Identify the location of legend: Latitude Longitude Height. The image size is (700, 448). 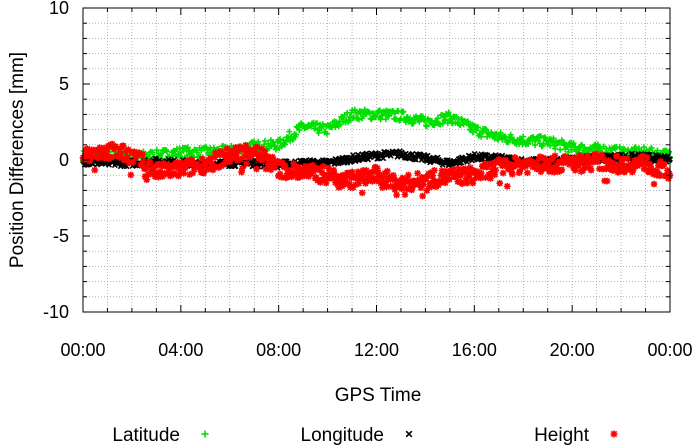
(365, 435).